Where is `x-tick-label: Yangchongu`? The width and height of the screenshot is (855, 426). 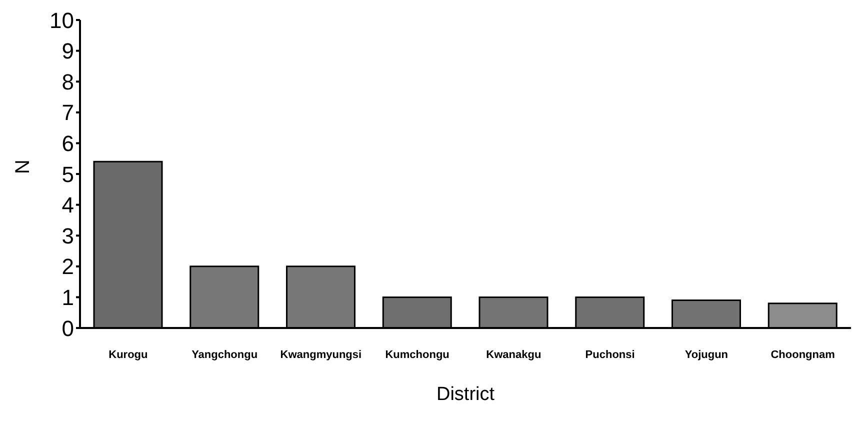 x-tick-label: Yangchongu is located at coordinates (225, 354).